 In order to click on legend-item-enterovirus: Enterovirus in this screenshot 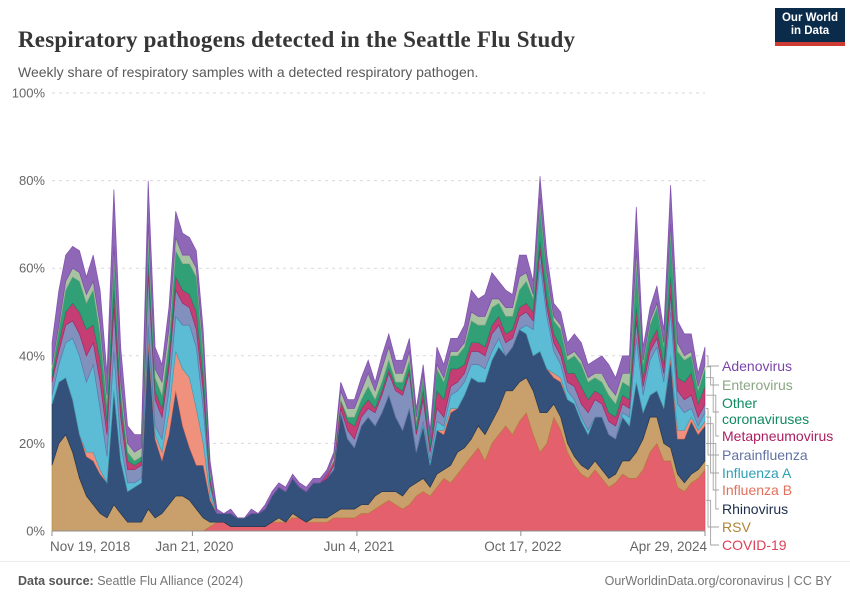, I will do `click(757, 385)`.